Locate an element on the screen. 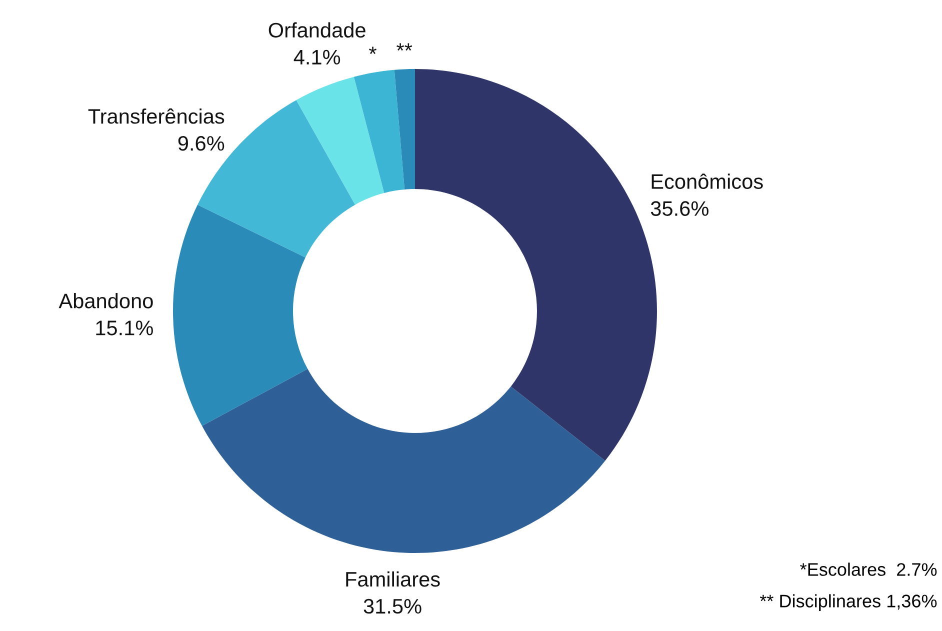 The width and height of the screenshot is (942, 631). text: ** Disciplinares 1,36% is located at coordinates (848, 603).